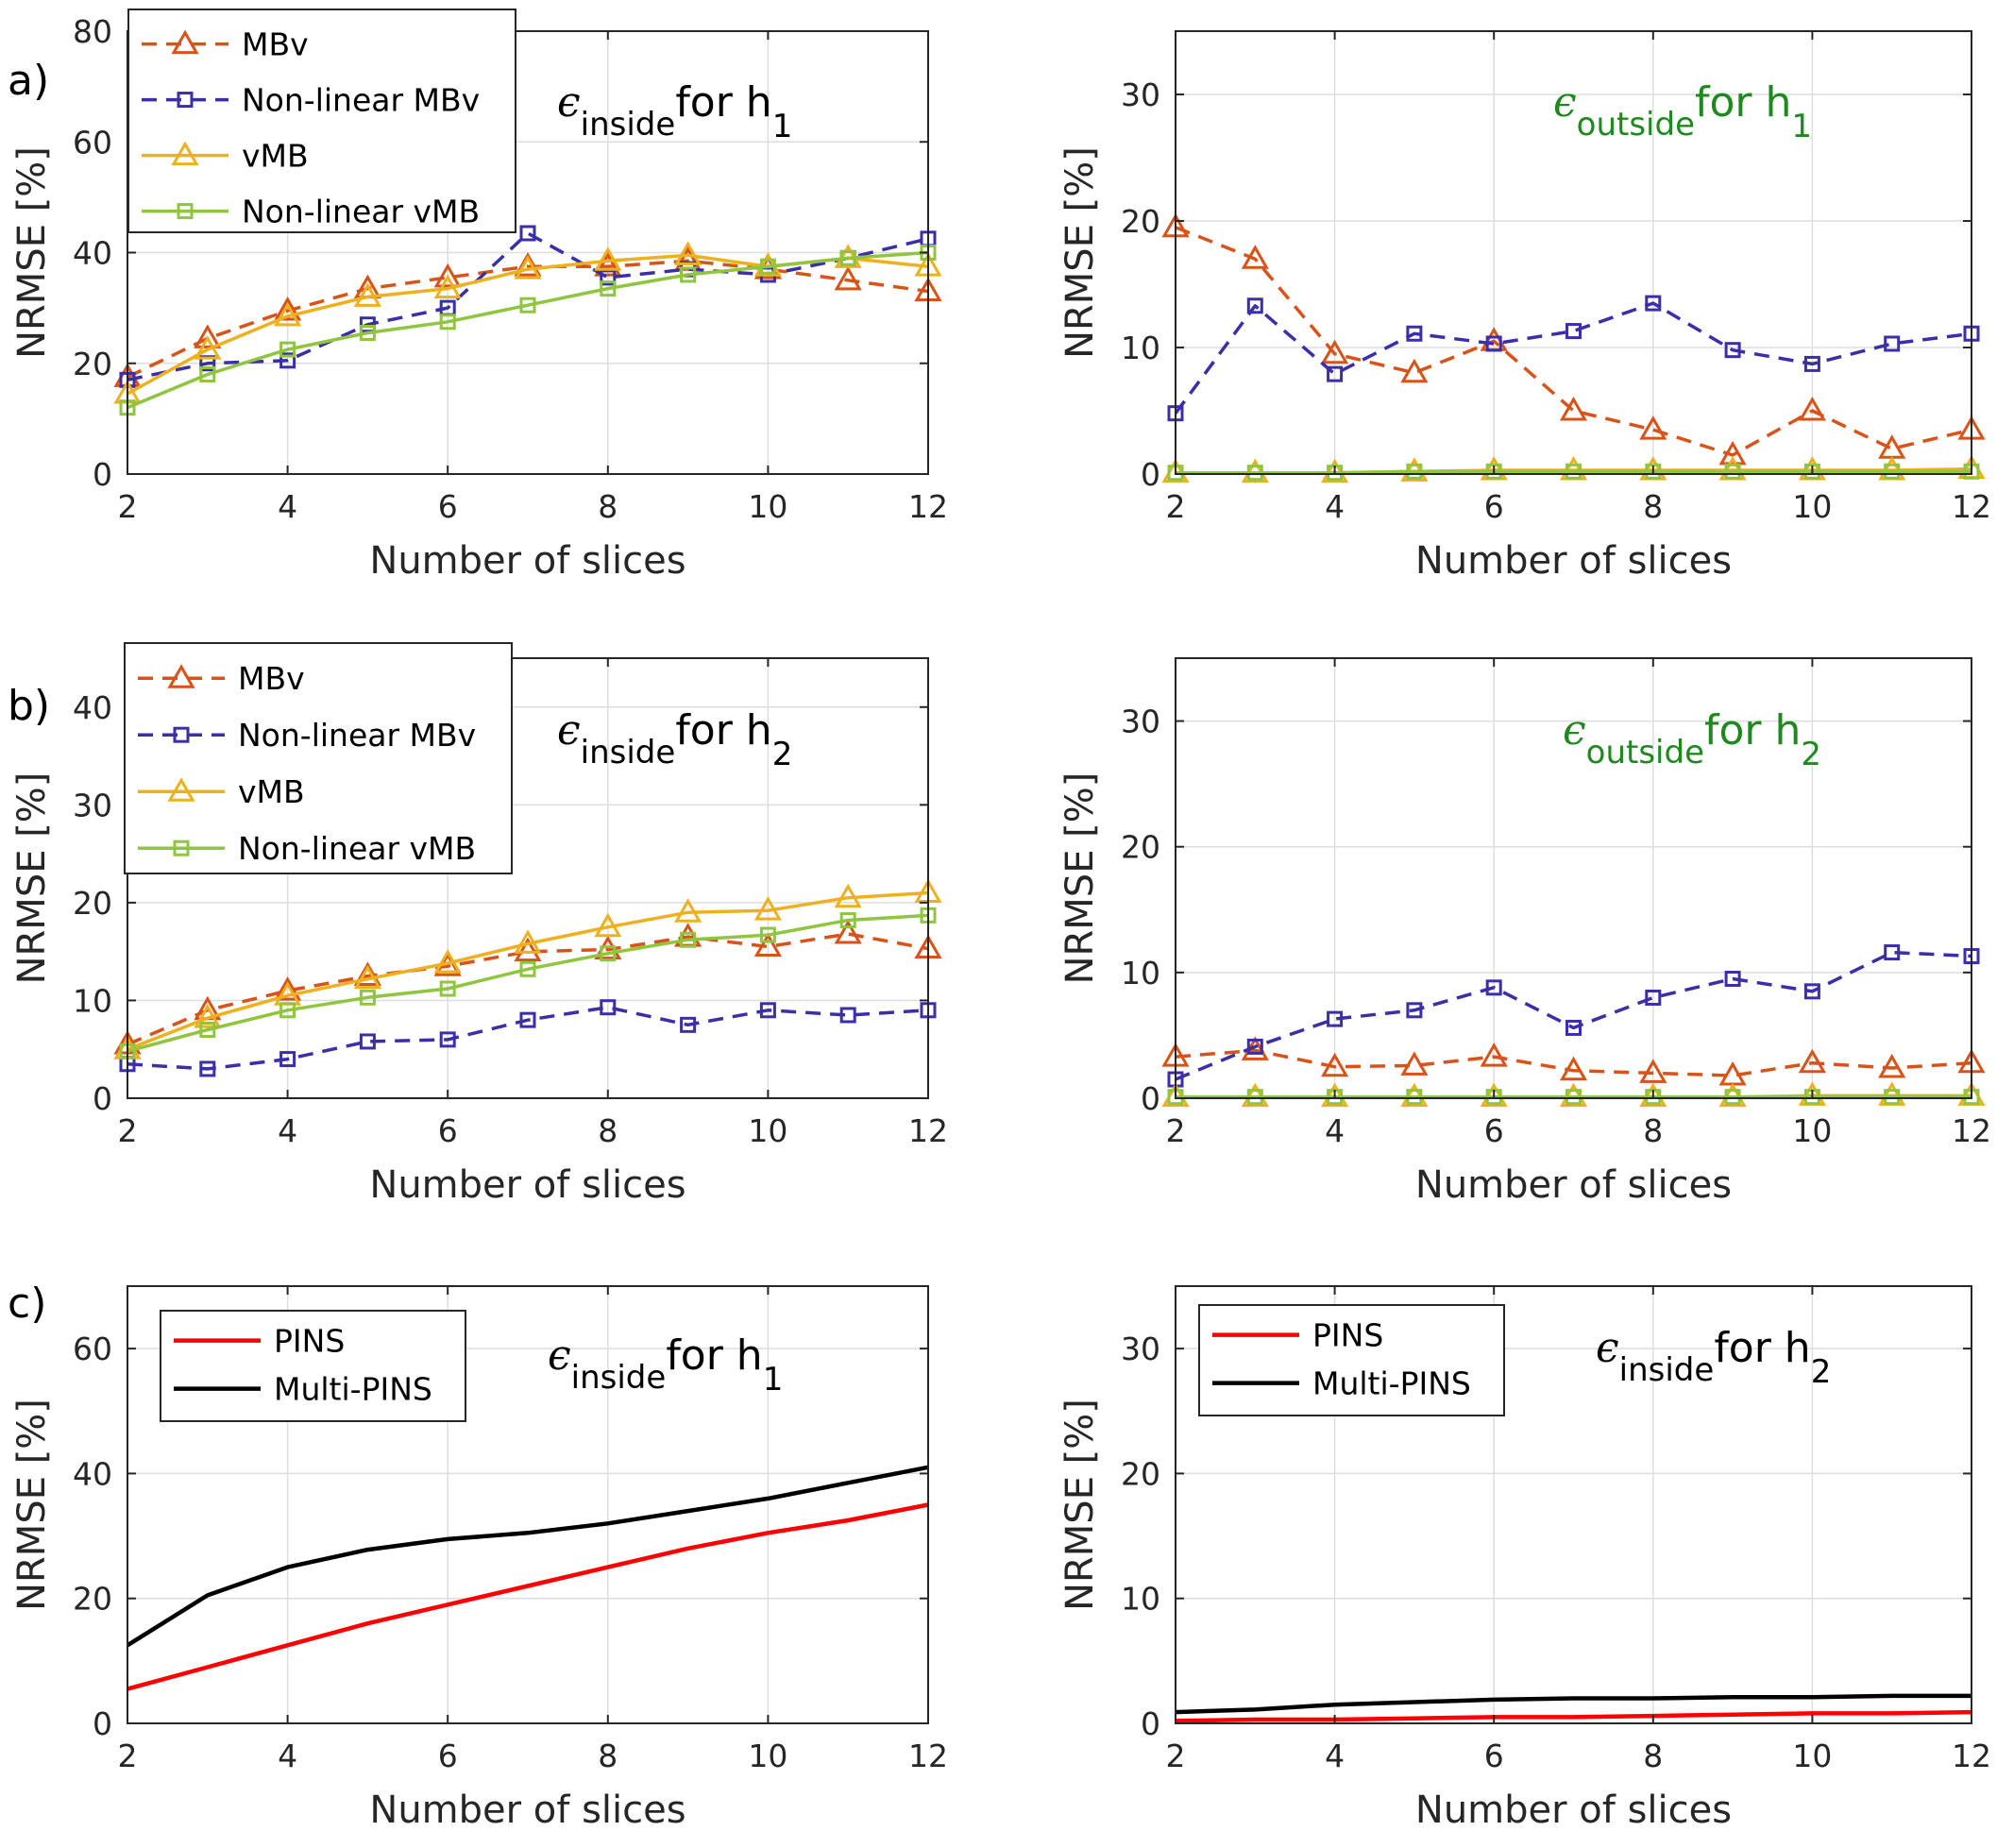 This screenshot has width=1997, height=1848. I want to click on annotation-label: ϵinsidefor h1, so click(666, 1365).